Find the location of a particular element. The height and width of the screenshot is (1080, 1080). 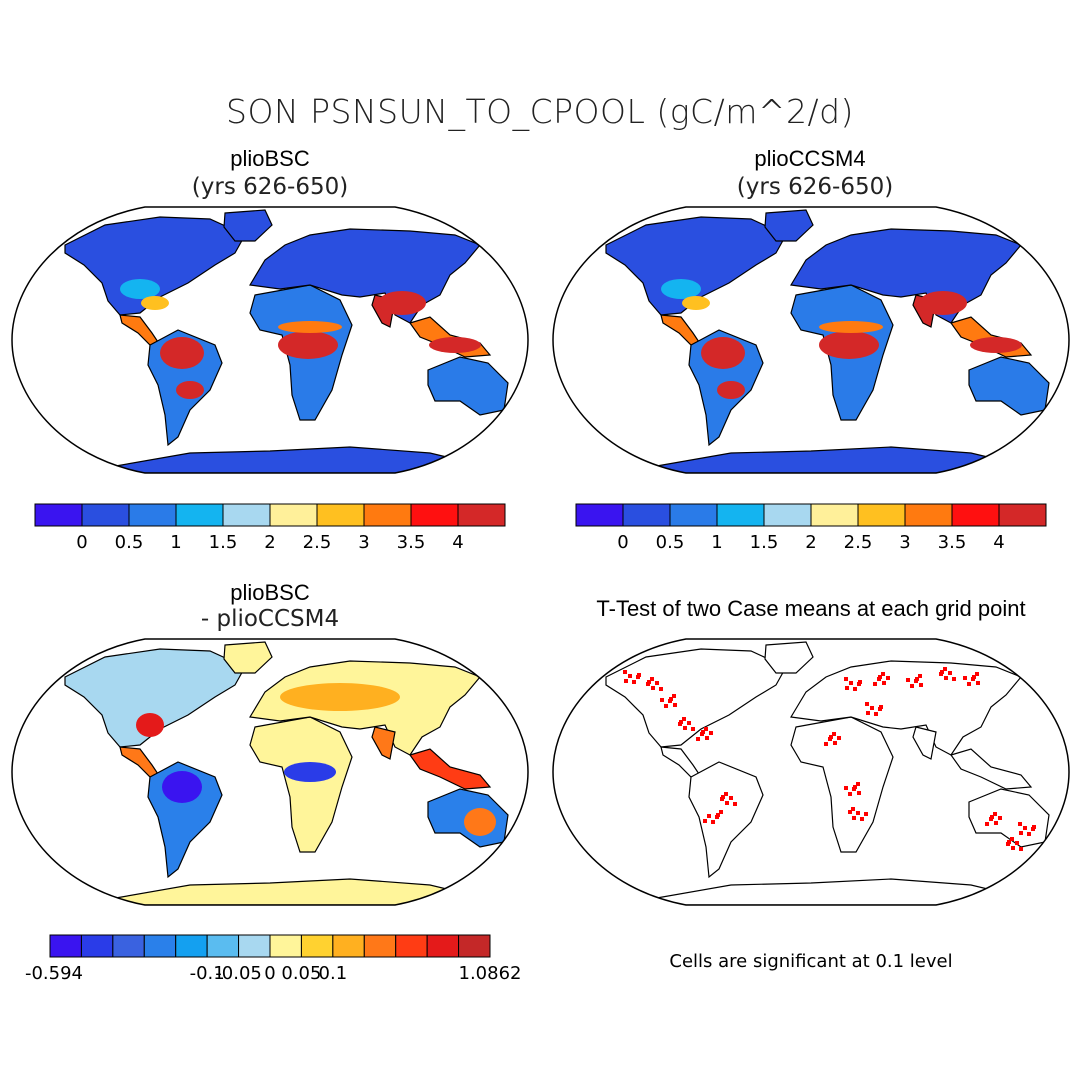

colorbar-tick-label: -0.05 is located at coordinates (238, 973).